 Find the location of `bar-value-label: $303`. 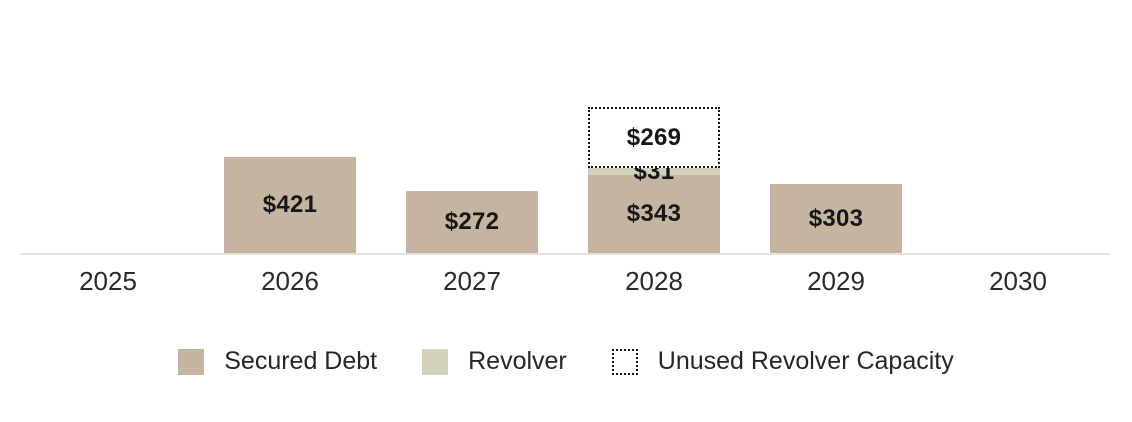

bar-value-label: $303 is located at coordinates (836, 218).